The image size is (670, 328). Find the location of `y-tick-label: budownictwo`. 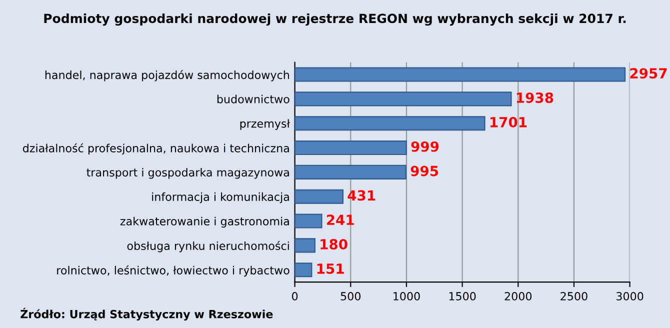

y-tick-label: budownictwo is located at coordinates (253, 99).